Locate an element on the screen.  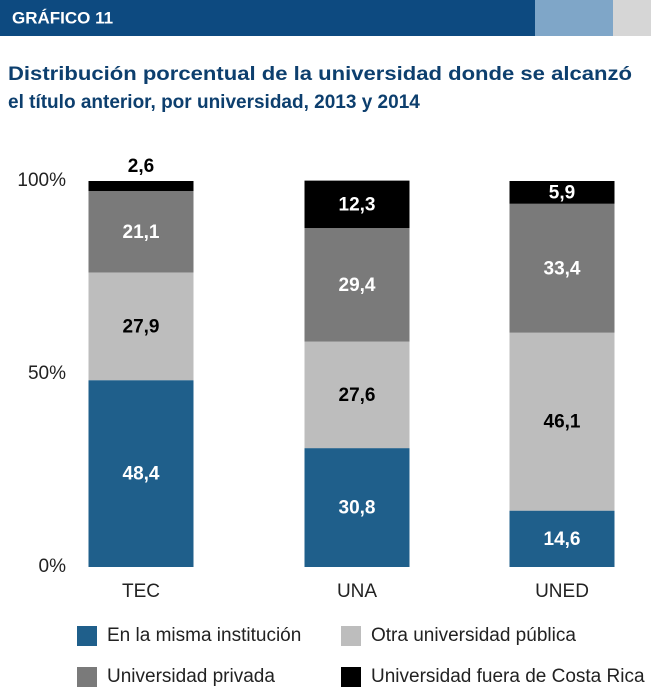
data-label: 27,6 is located at coordinates (357, 395).